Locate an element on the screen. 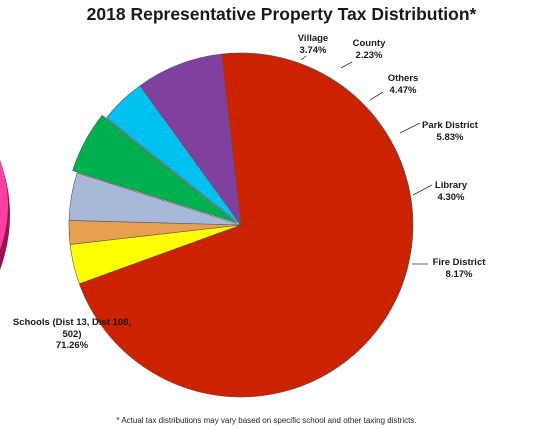 This screenshot has height=428, width=533. slice-label: Others 4.47% is located at coordinates (403, 84).